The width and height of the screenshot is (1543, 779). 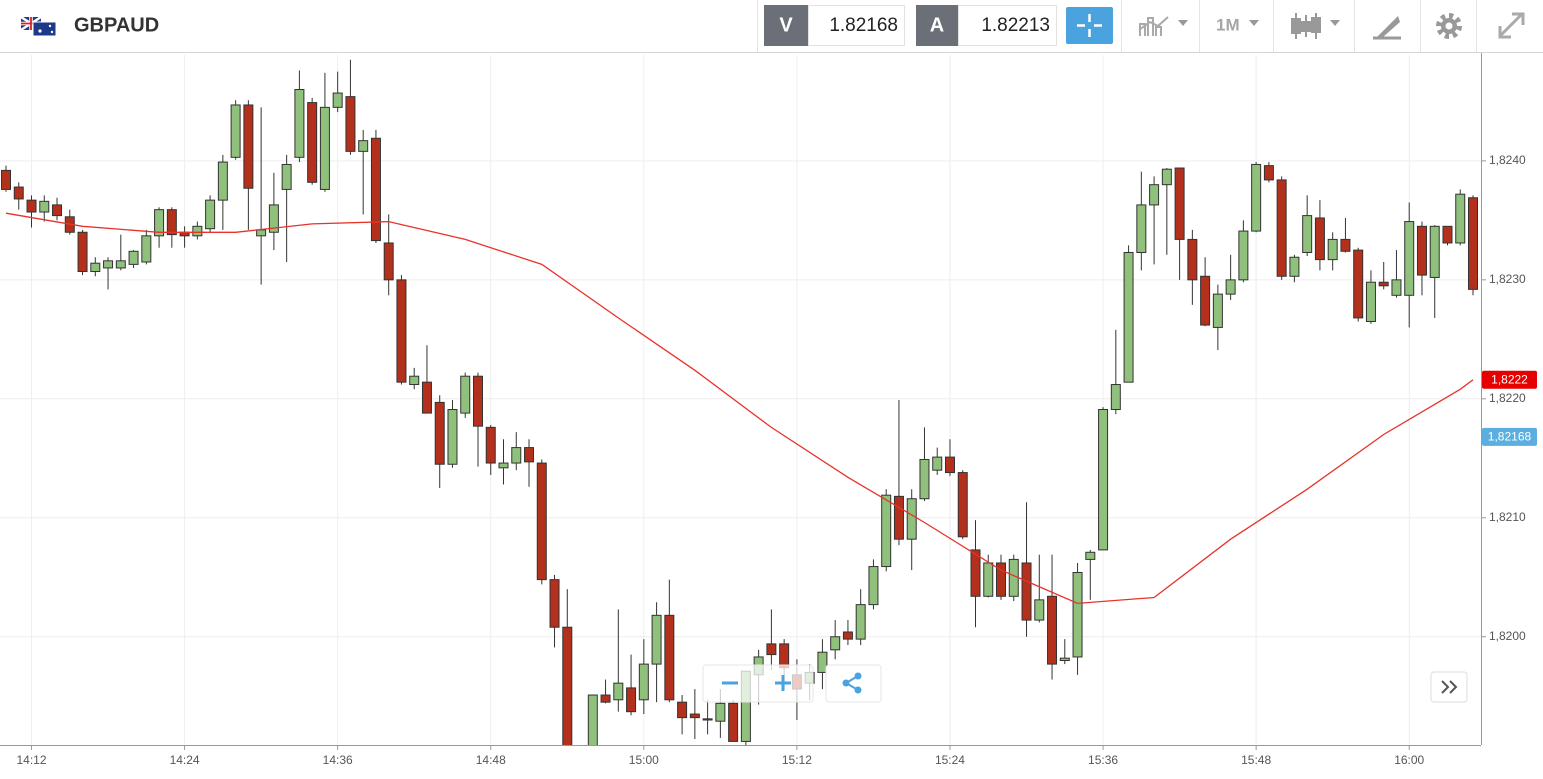 I want to click on zoom-in, so click(x=783, y=683).